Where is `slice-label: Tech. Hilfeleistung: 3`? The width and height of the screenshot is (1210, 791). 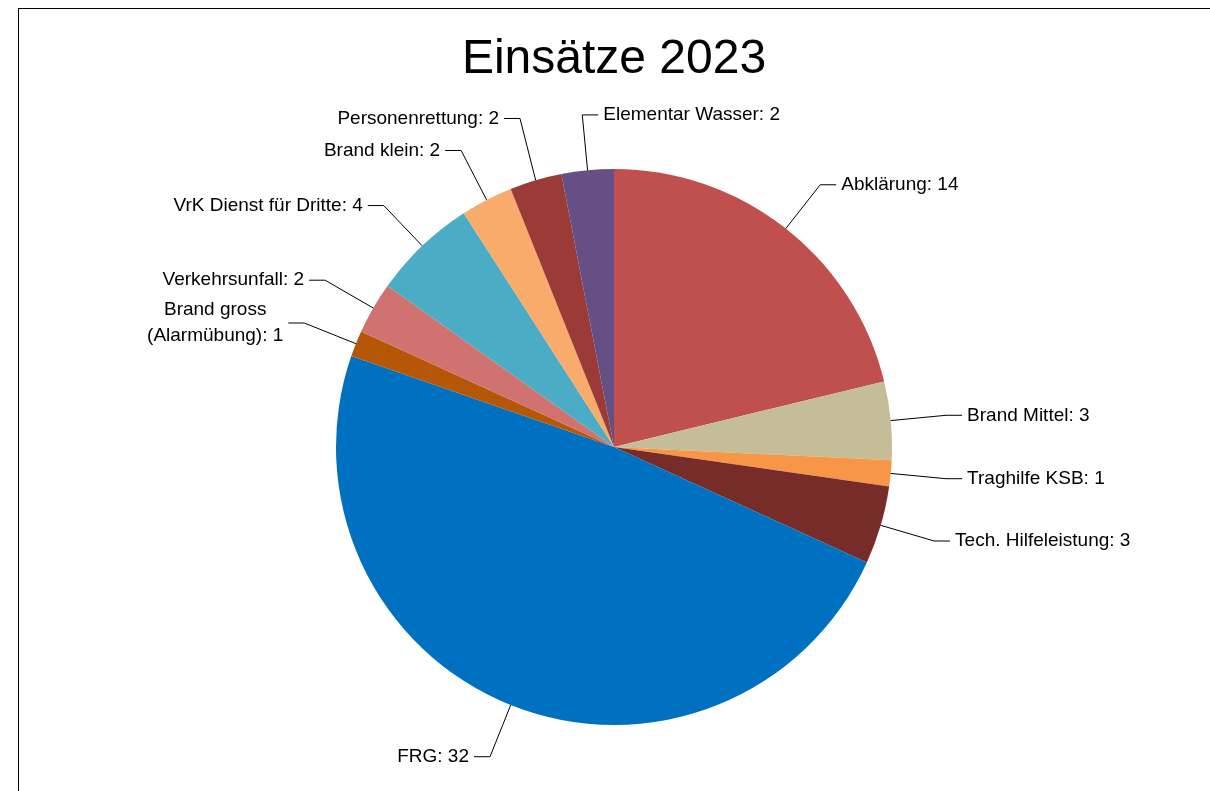 slice-label: Tech. Hilfeleistung: 3 is located at coordinates (1043, 540).